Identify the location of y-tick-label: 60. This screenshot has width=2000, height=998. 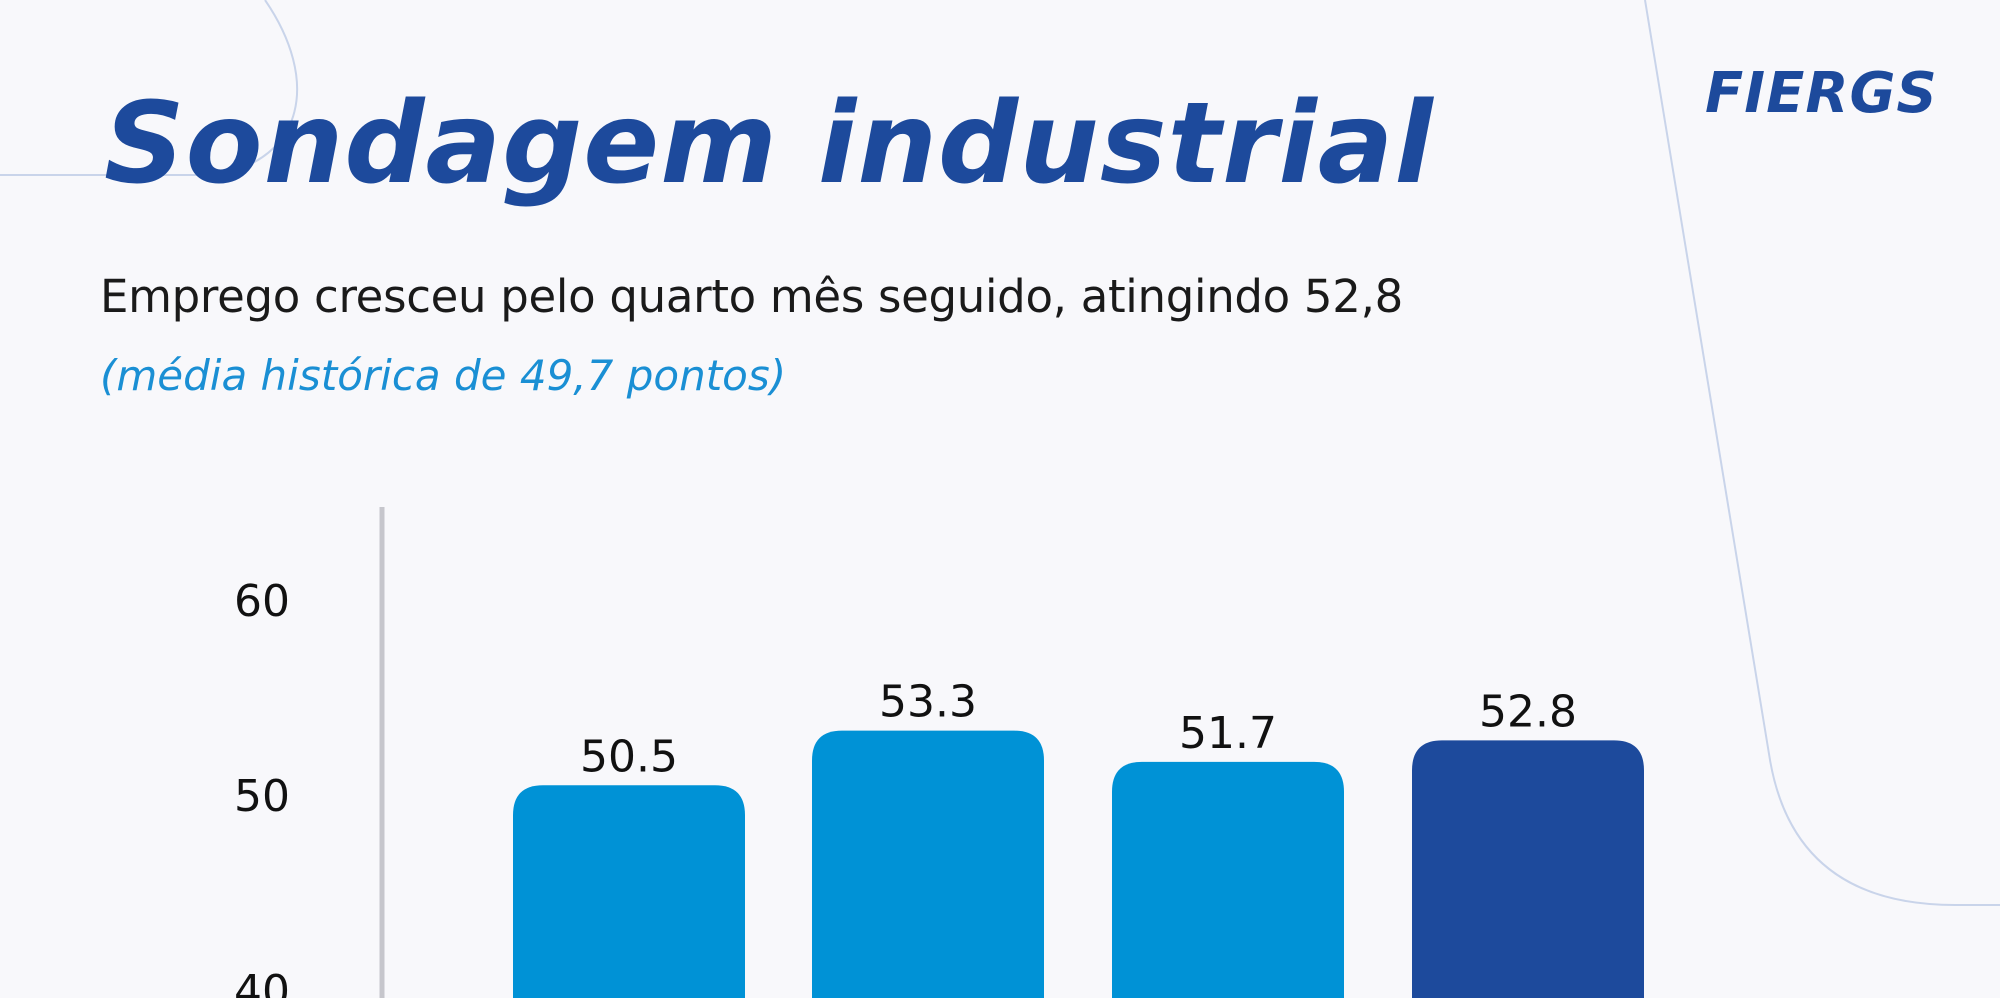
(262, 601).